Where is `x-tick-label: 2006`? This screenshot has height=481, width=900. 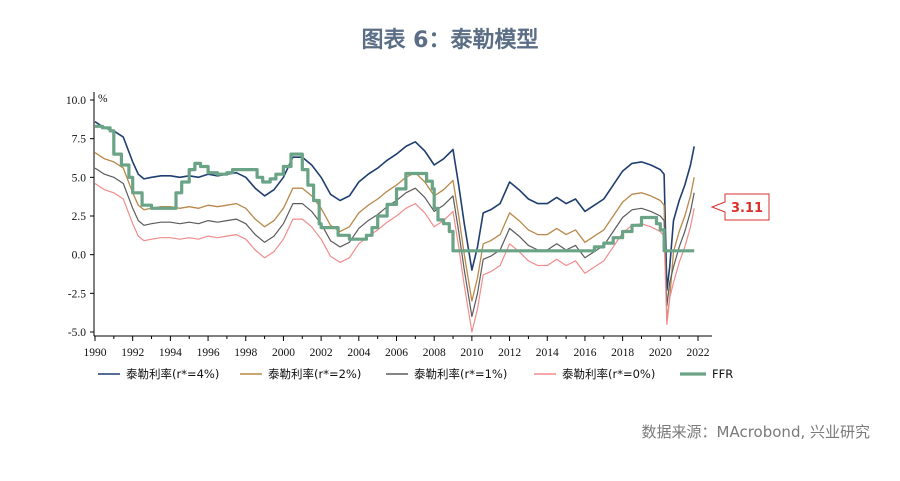
x-tick-label: 2006 is located at coordinates (396, 353).